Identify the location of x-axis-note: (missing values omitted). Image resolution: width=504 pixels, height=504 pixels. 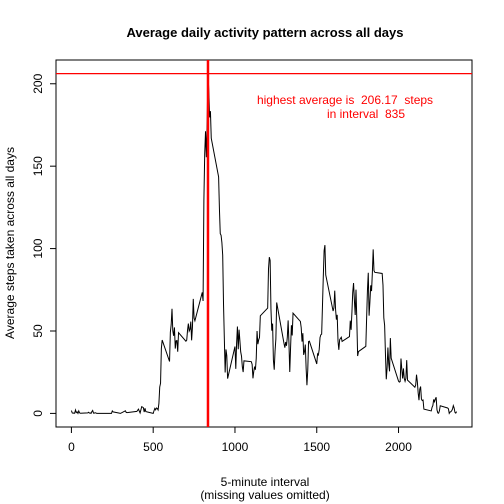
(264, 495).